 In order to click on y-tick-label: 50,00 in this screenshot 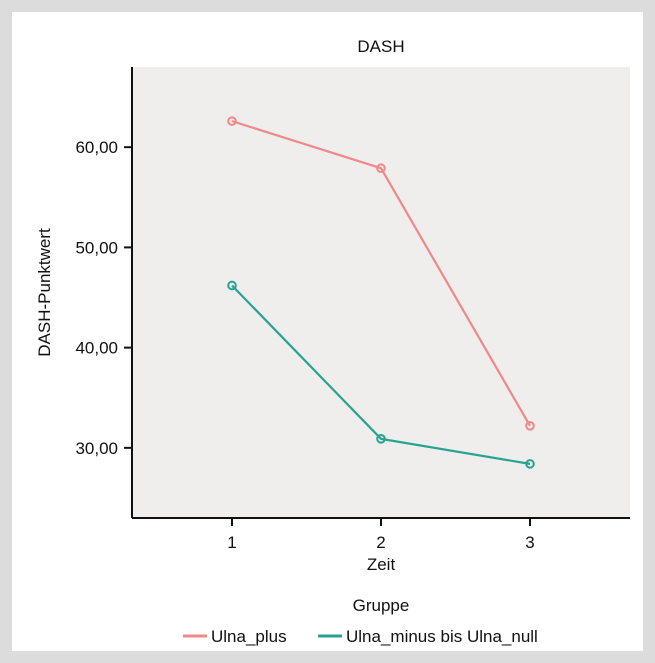, I will do `click(96, 247)`.